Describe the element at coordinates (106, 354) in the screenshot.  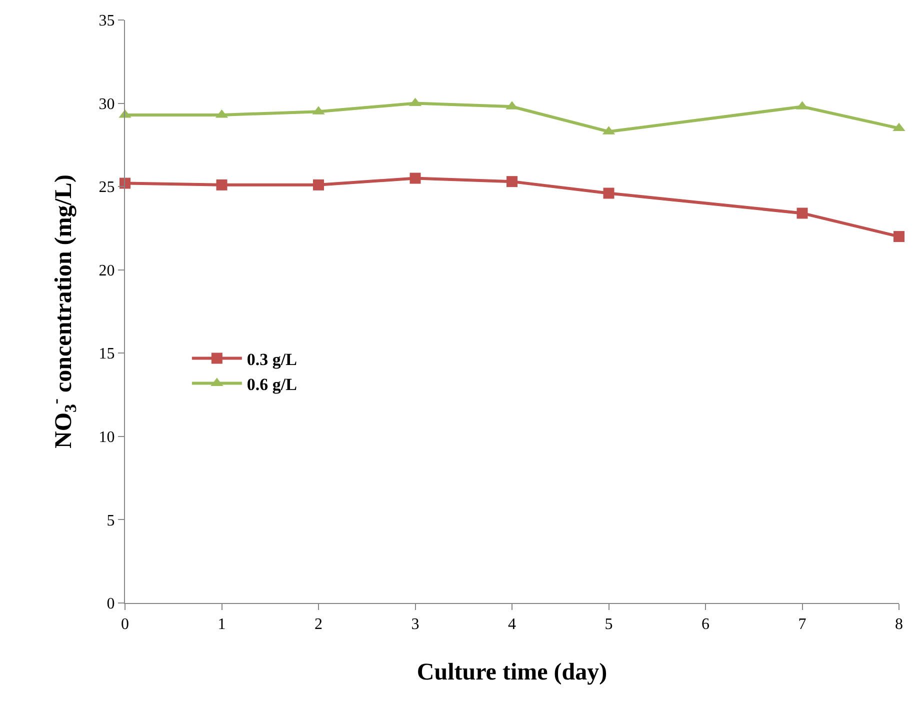
I see `y-tick-label: 15` at that location.